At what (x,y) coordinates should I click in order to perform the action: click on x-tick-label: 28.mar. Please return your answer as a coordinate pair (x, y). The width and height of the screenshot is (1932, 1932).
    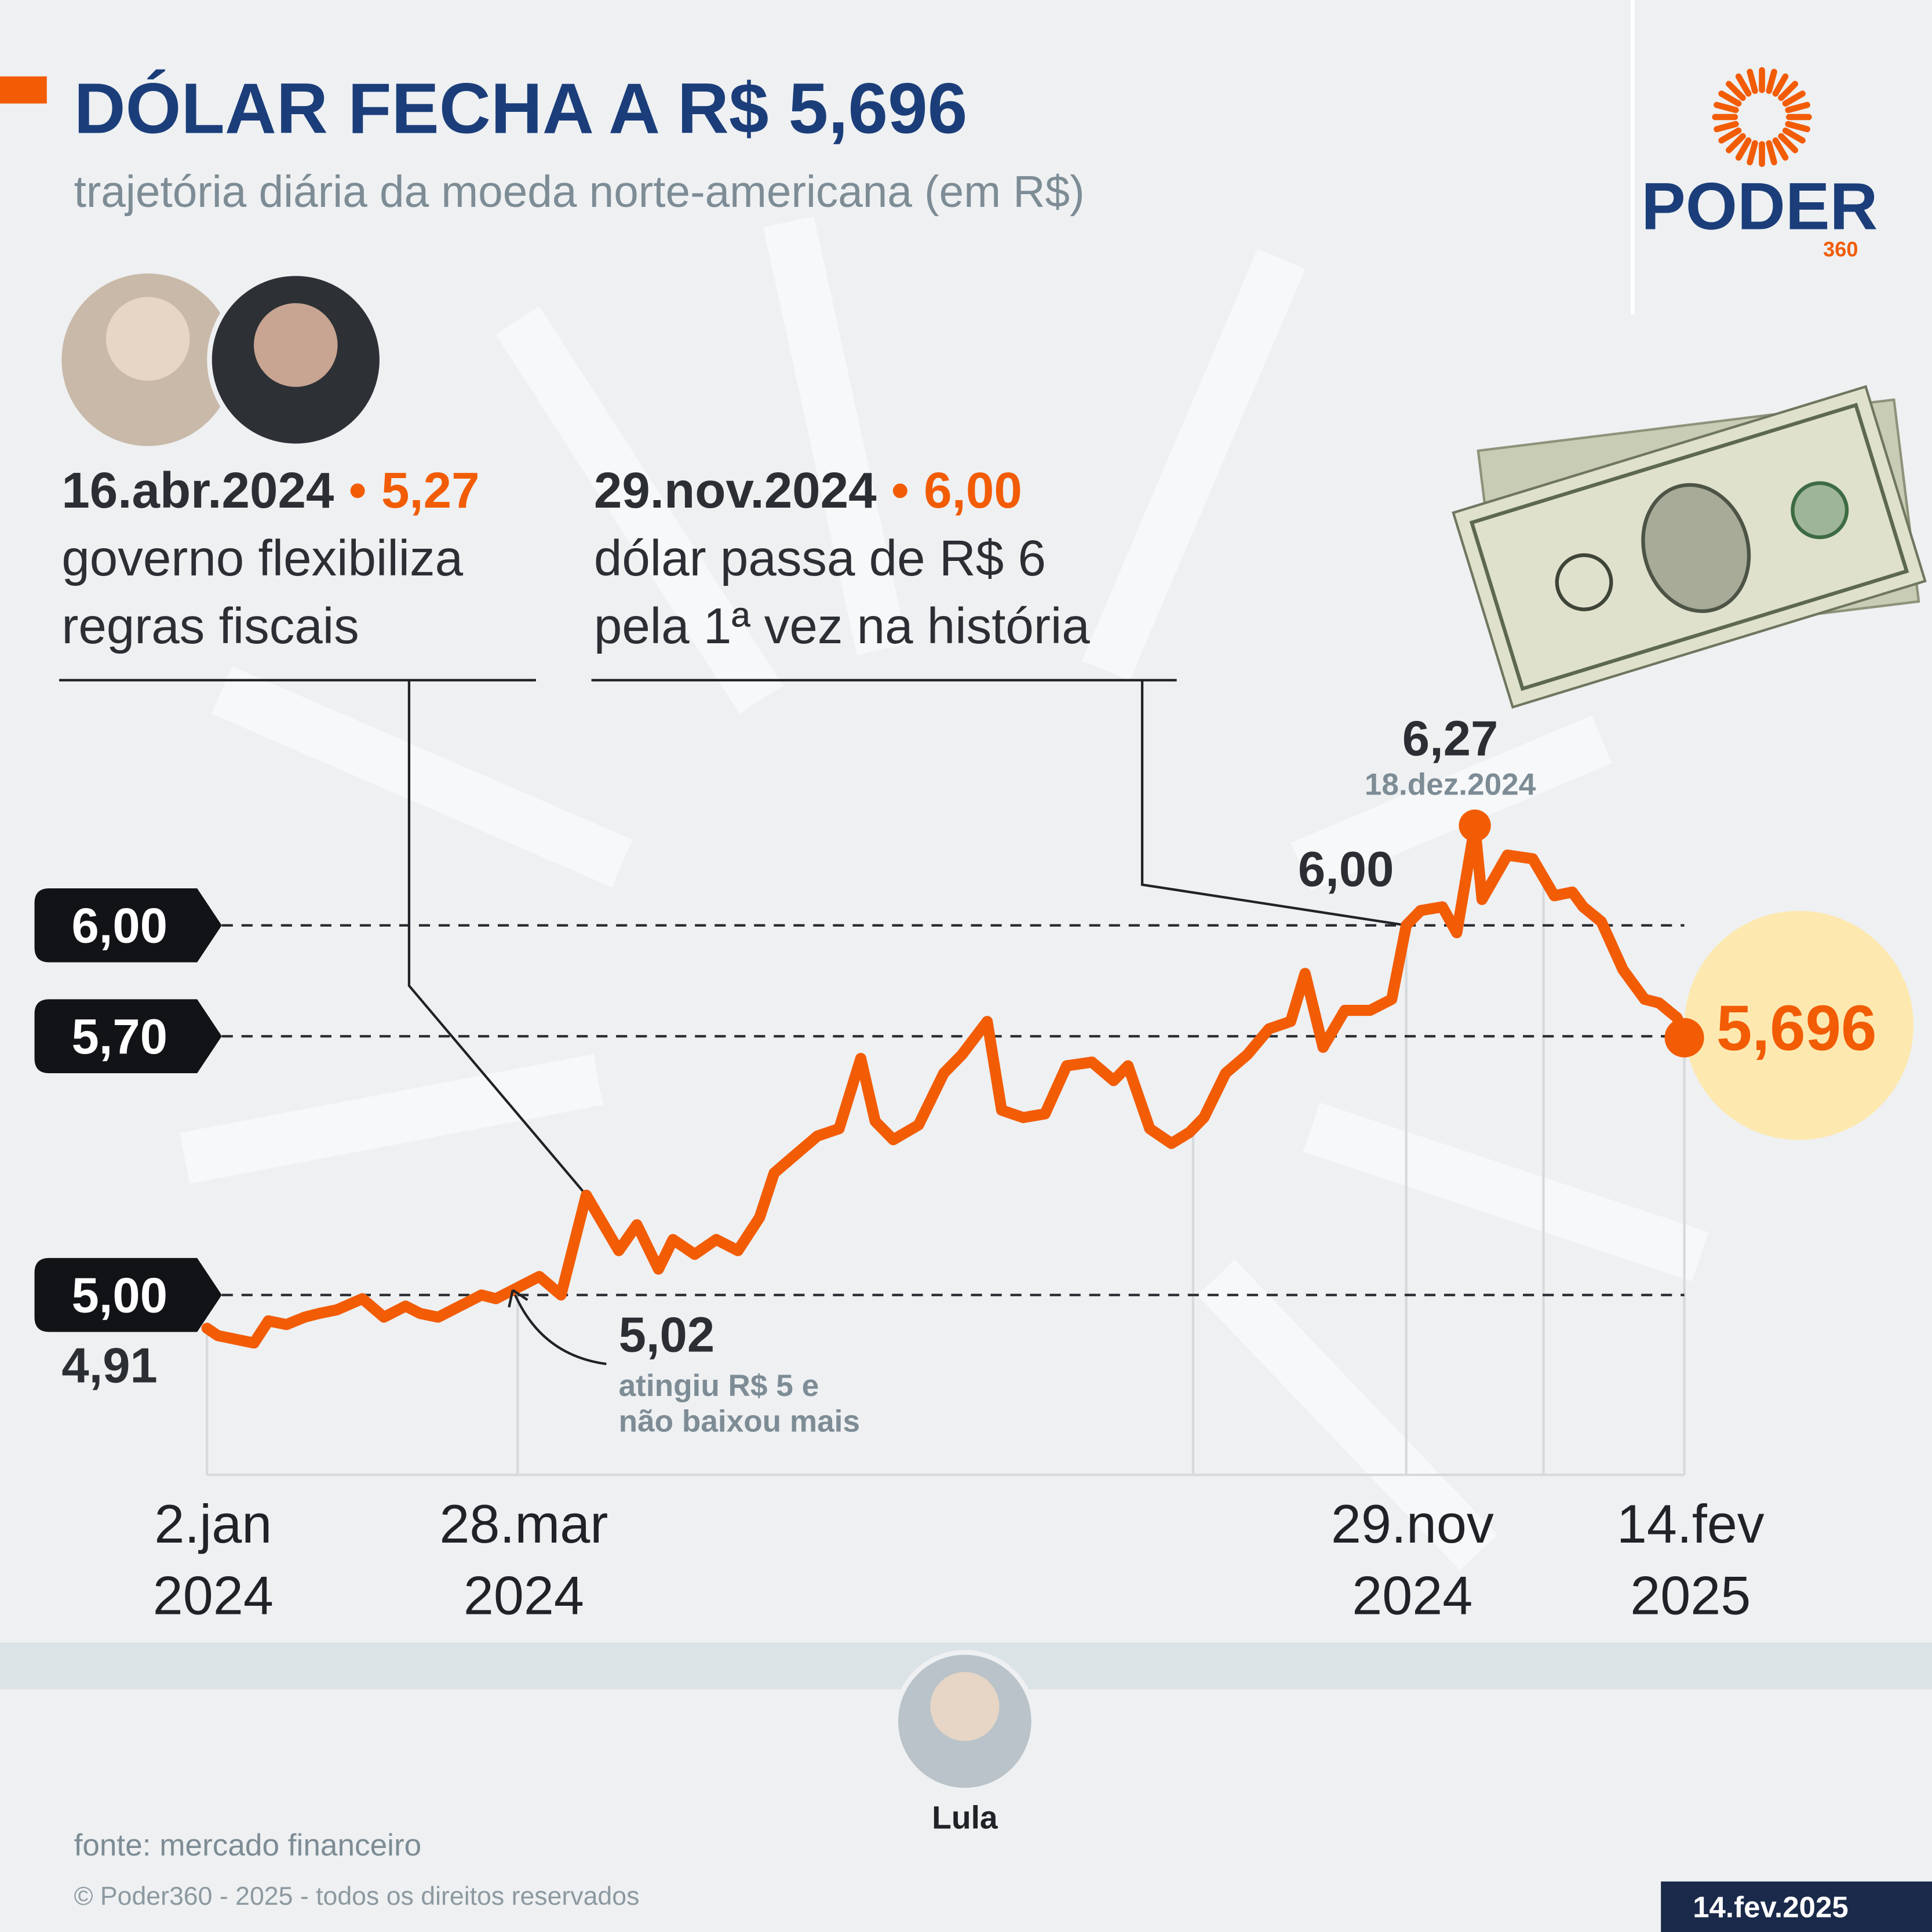
    Looking at the image, I should click on (523, 1524).